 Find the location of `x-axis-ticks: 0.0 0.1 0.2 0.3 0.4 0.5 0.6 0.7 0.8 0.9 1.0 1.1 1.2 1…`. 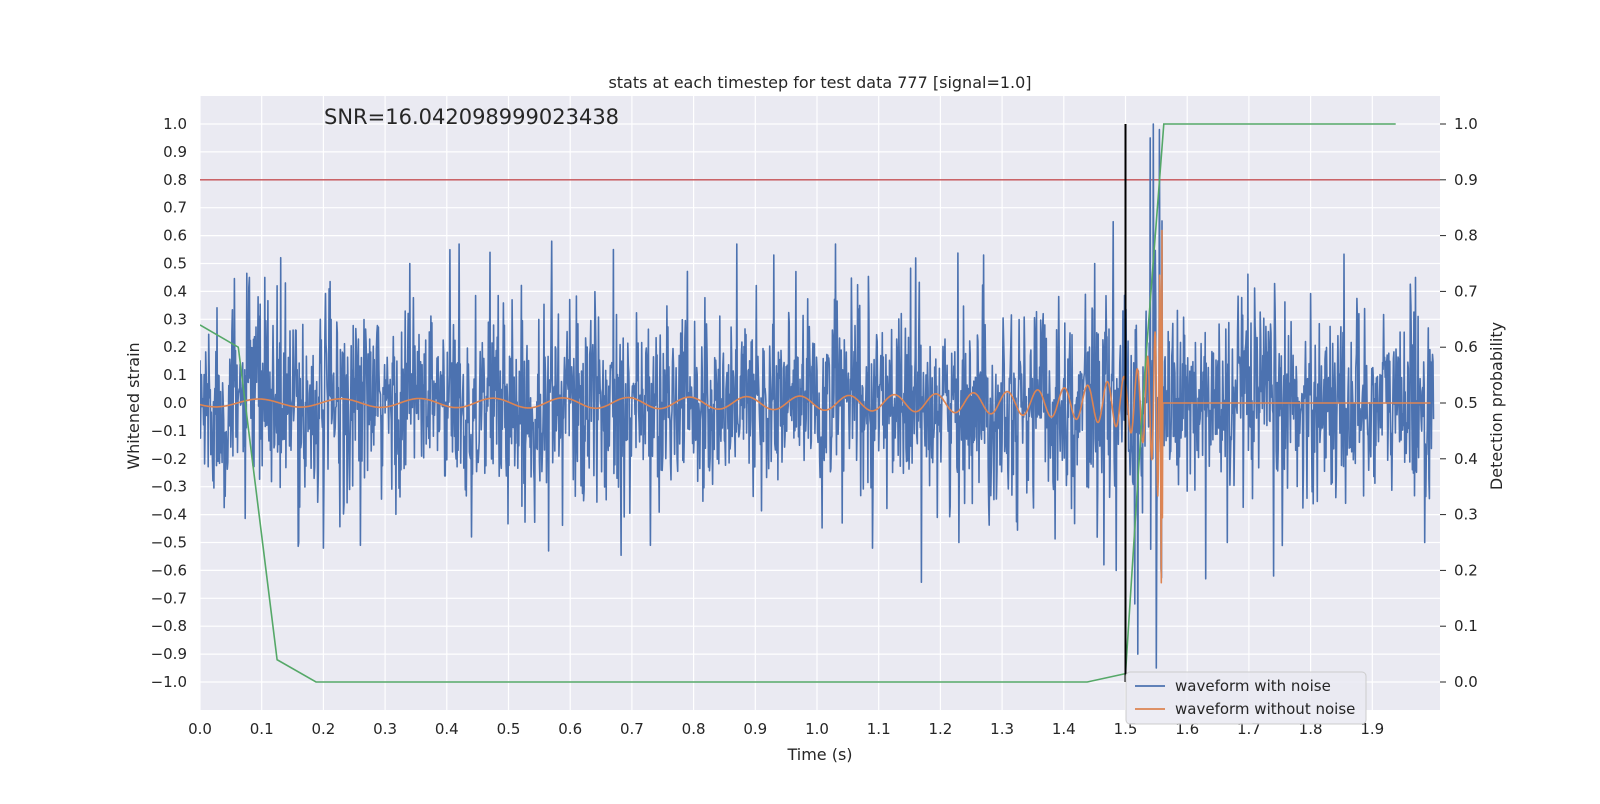

x-axis-ticks: 0.0 0.1 0.2 0.3 0.4 0.5 0.6 0.7 0.8 0.9 1.0 1.1 1.2 1… is located at coordinates (786, 729).